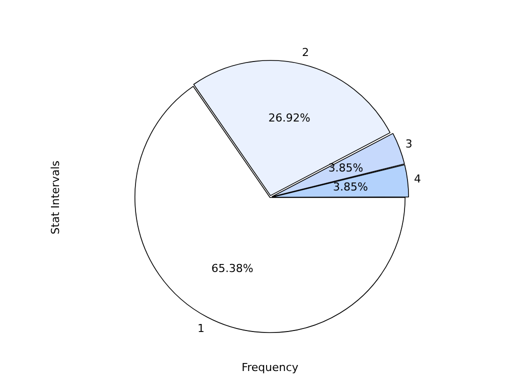 The width and height of the screenshot is (520, 390). I want to click on text: Frequency, so click(270, 367).